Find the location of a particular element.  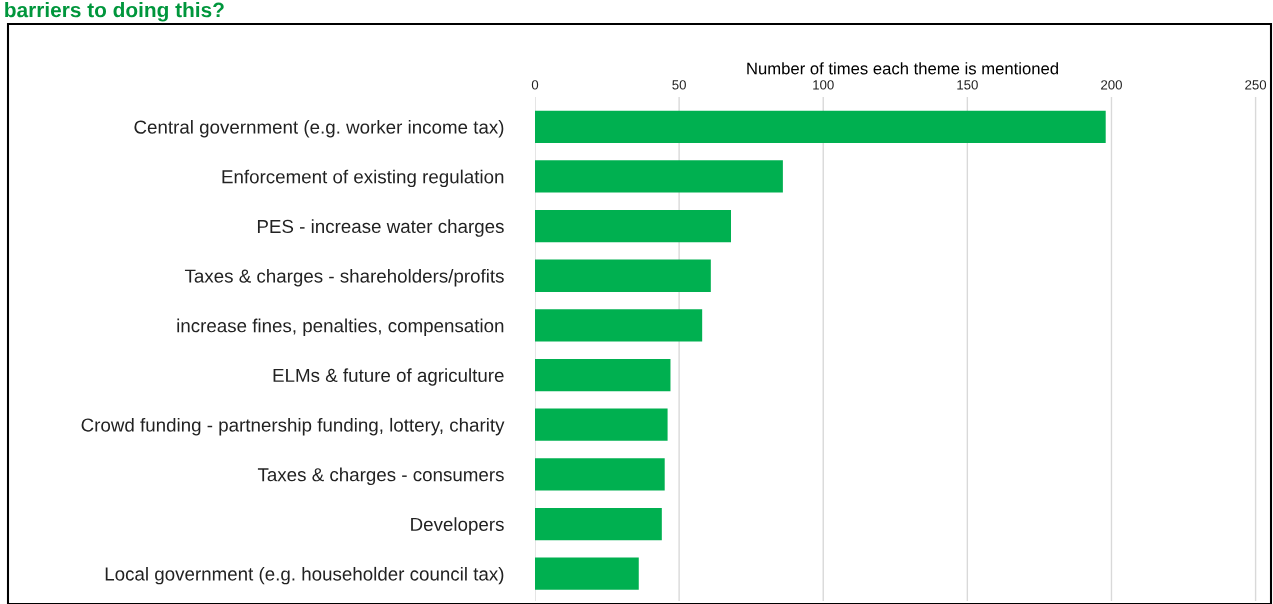

text: barriers to doing this? is located at coordinates (114, 12).